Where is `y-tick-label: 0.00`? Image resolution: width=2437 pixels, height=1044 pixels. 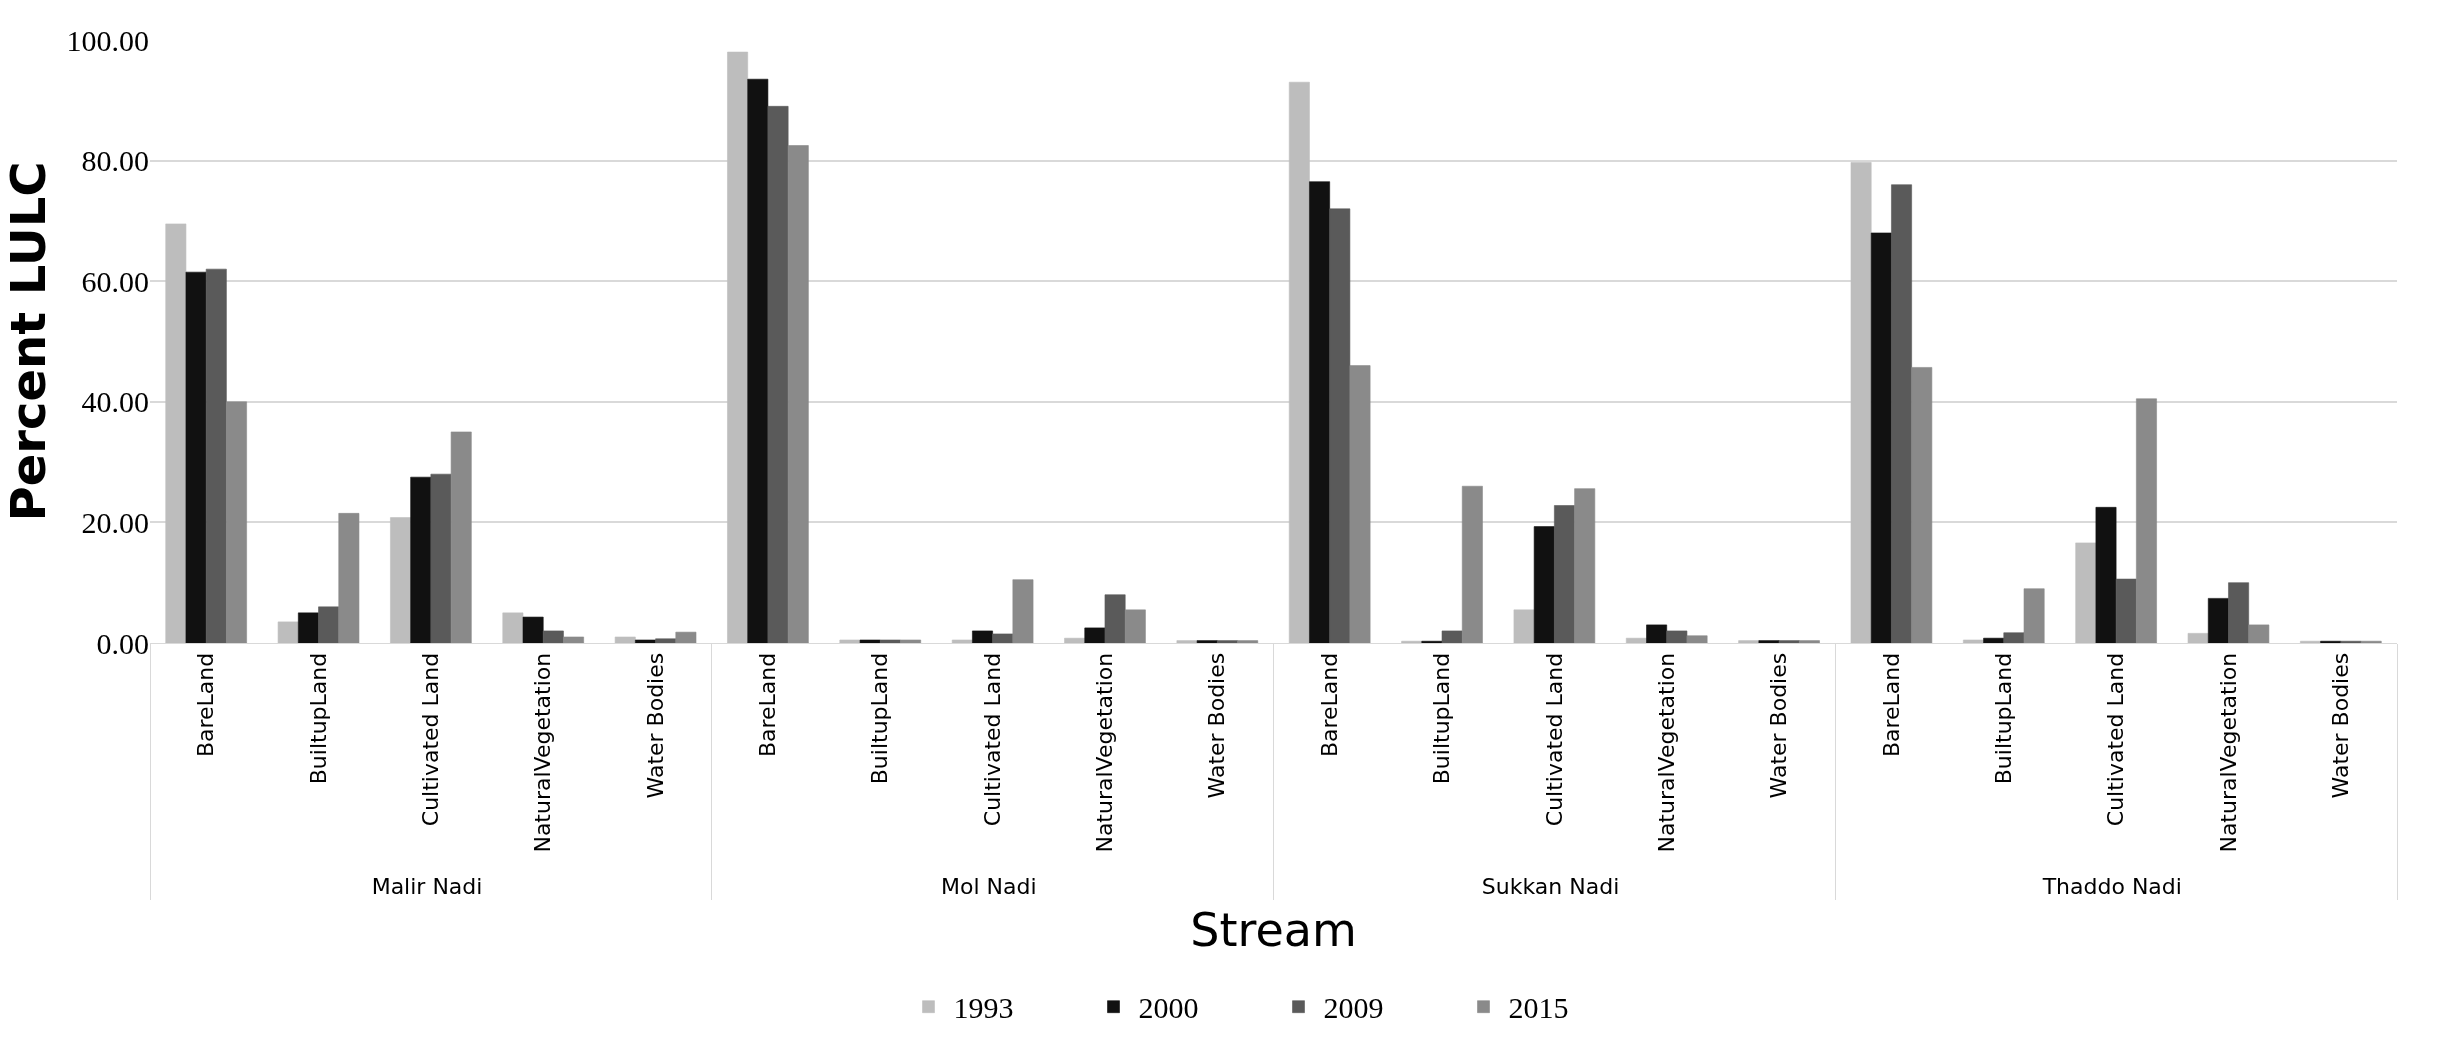 y-tick-label: 0.00 is located at coordinates (122, 643).